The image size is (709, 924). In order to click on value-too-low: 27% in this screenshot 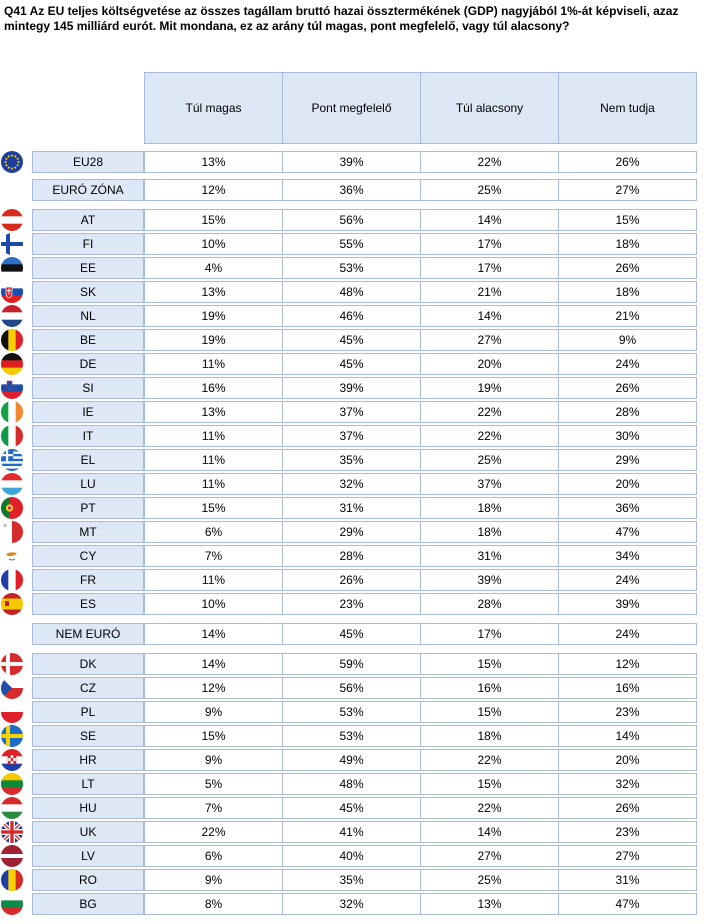, I will do `click(489, 856)`.